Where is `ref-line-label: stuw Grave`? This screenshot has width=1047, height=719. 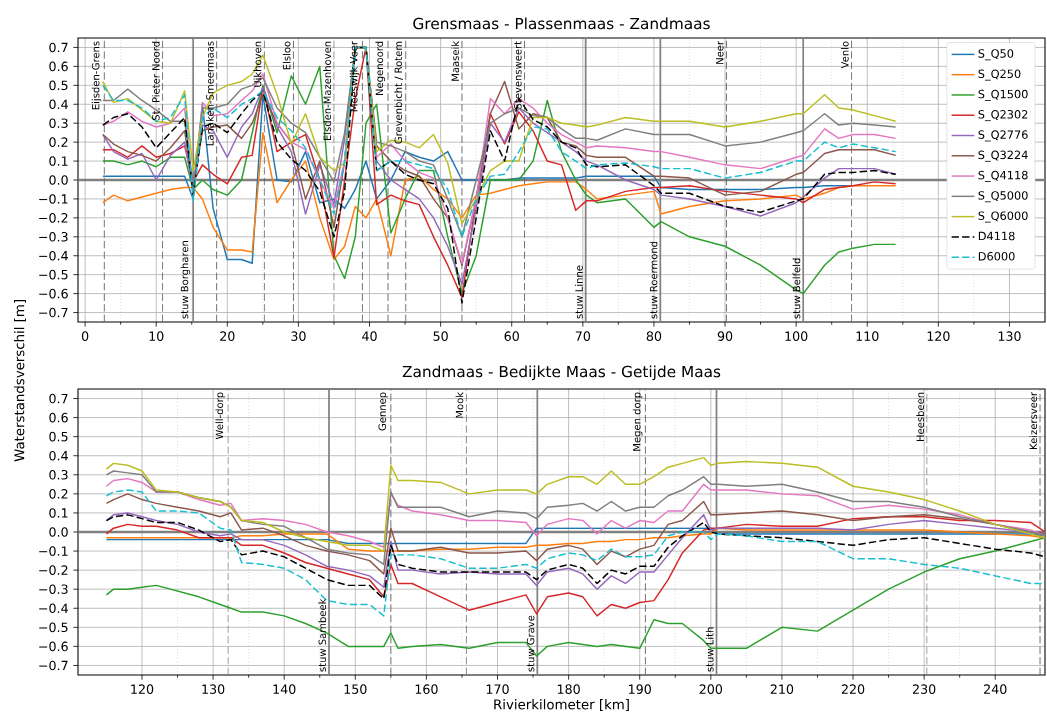
ref-line-label: stuw Grave is located at coordinates (530, 643).